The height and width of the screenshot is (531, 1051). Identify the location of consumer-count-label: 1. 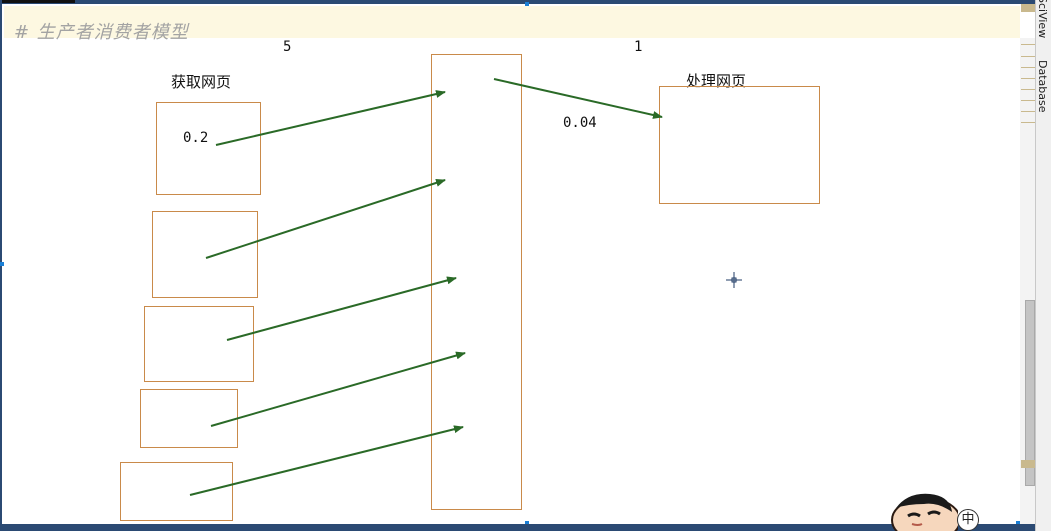
(638, 47).